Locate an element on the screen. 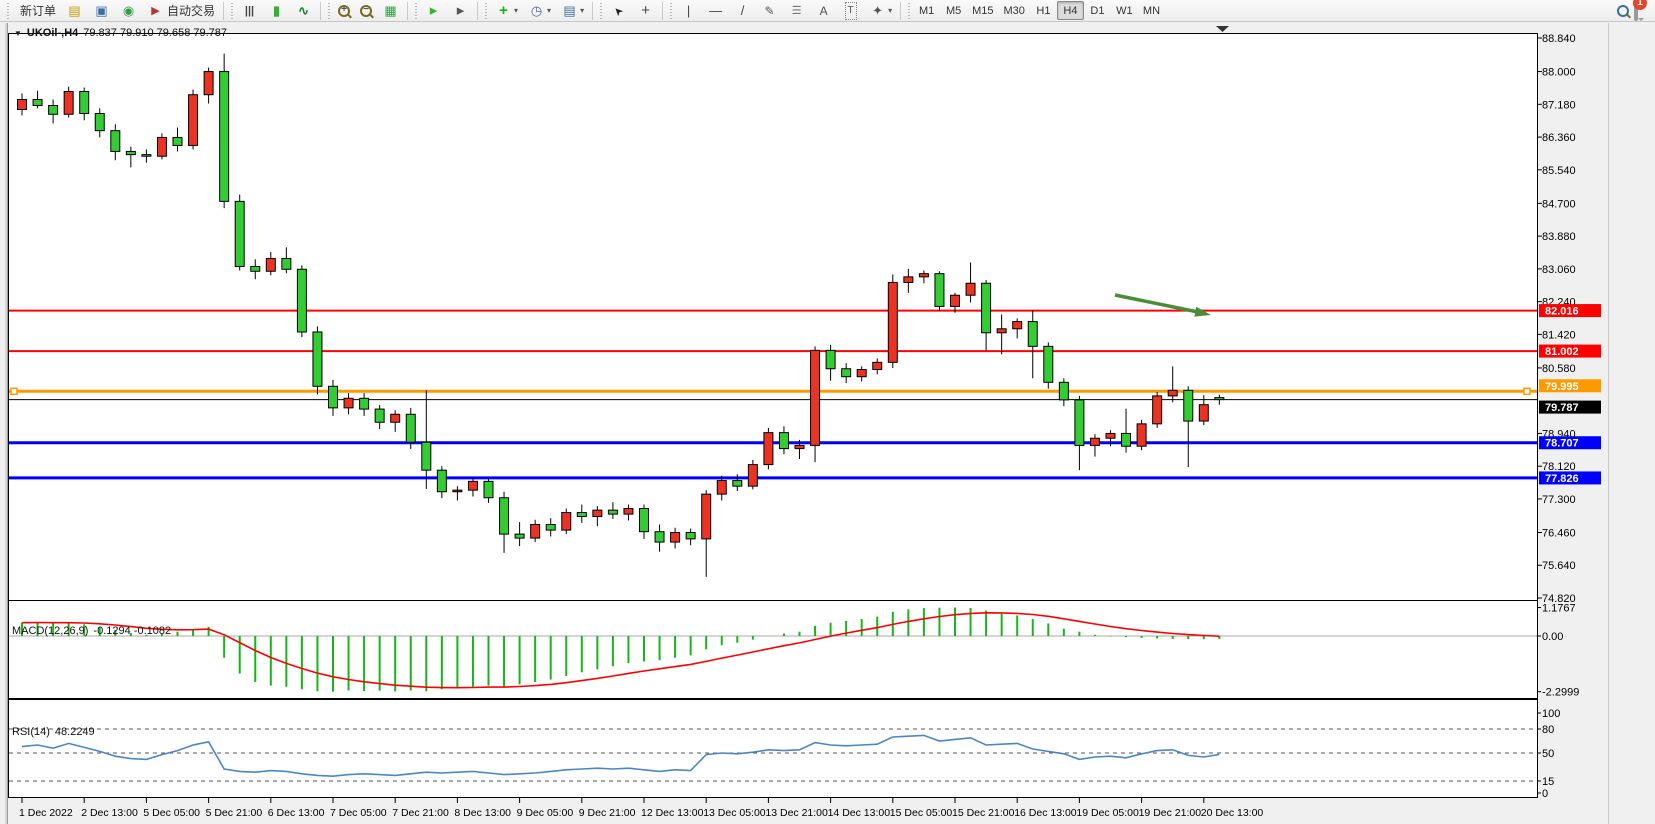 The width and height of the screenshot is (1655, 824). time-axis-label: 1 Dec 2022 is located at coordinates (46, 813).